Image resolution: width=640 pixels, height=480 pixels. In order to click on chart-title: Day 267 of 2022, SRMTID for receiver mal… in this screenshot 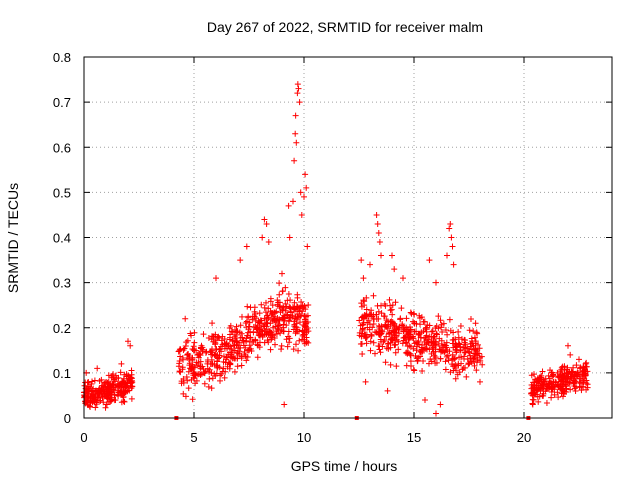, I will do `click(345, 27)`.